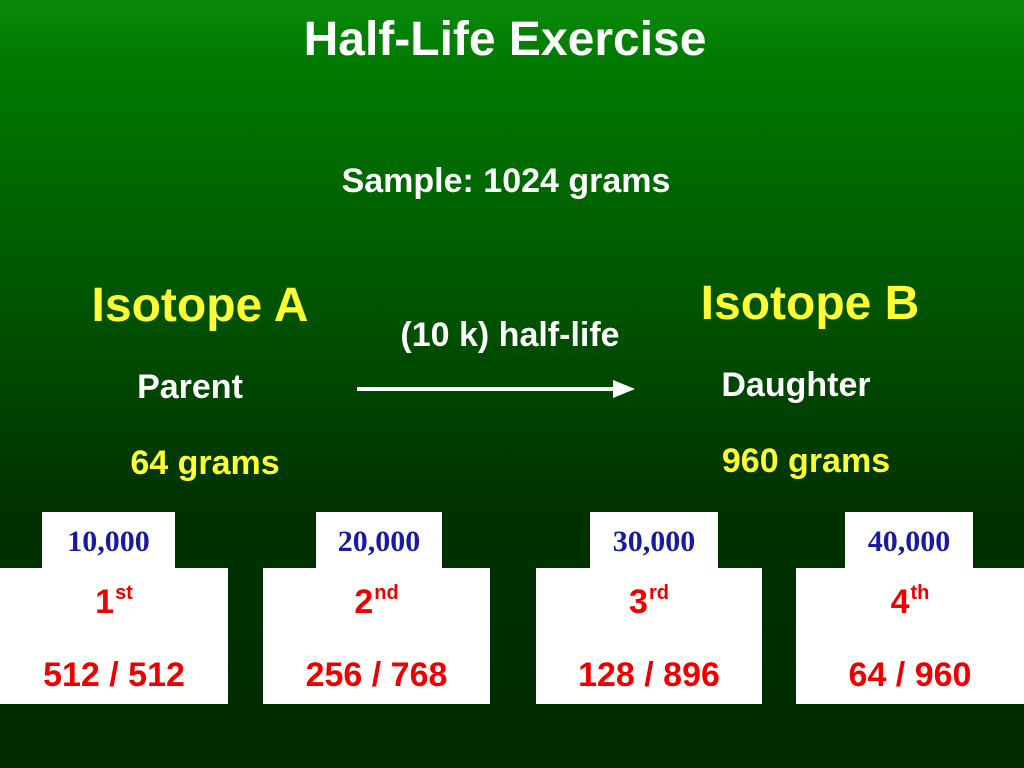 The width and height of the screenshot is (1024, 768). I want to click on slide-title: Half-Life Exercise, so click(505, 39).